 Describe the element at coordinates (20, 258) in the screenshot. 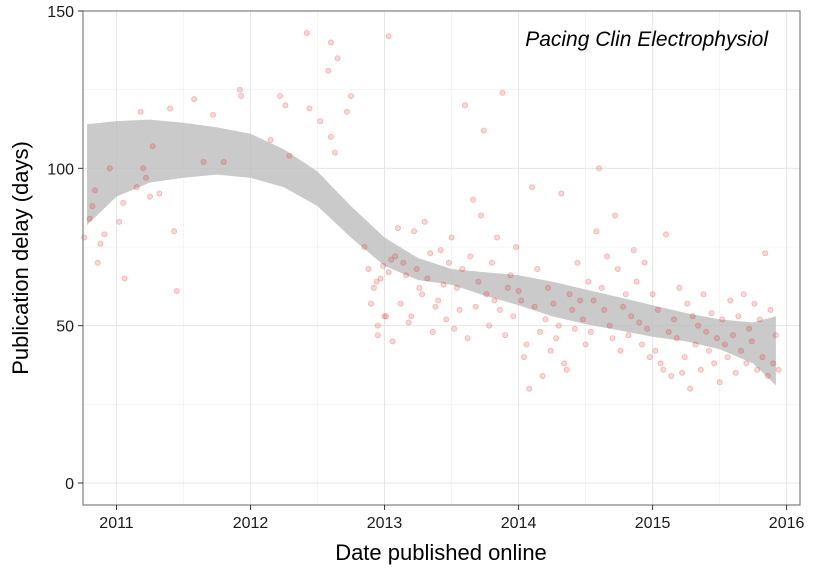

I see `y-axis-title: Publication delay (days)` at that location.